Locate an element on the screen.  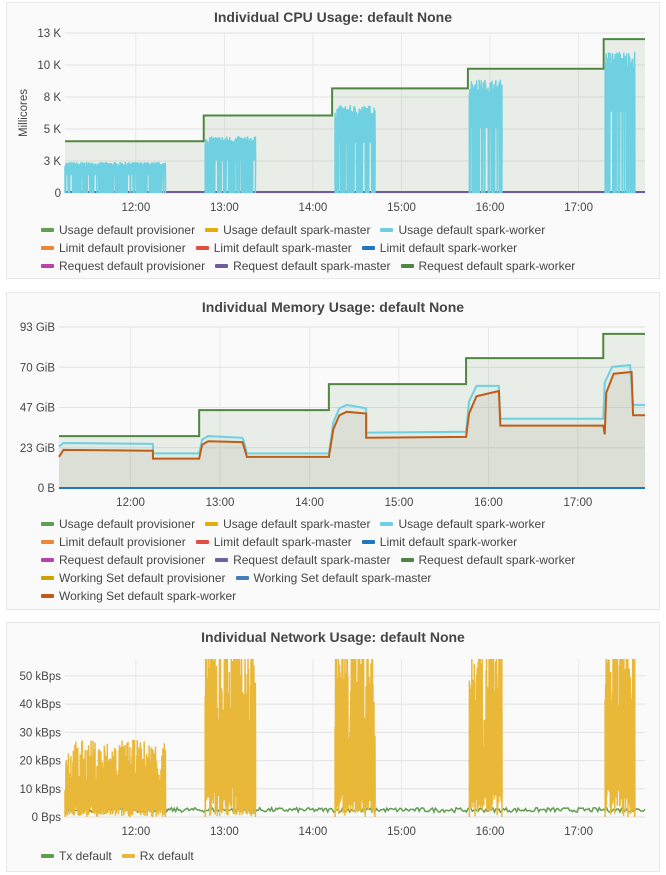
y-tick-label: 5 K is located at coordinates (53, 130).